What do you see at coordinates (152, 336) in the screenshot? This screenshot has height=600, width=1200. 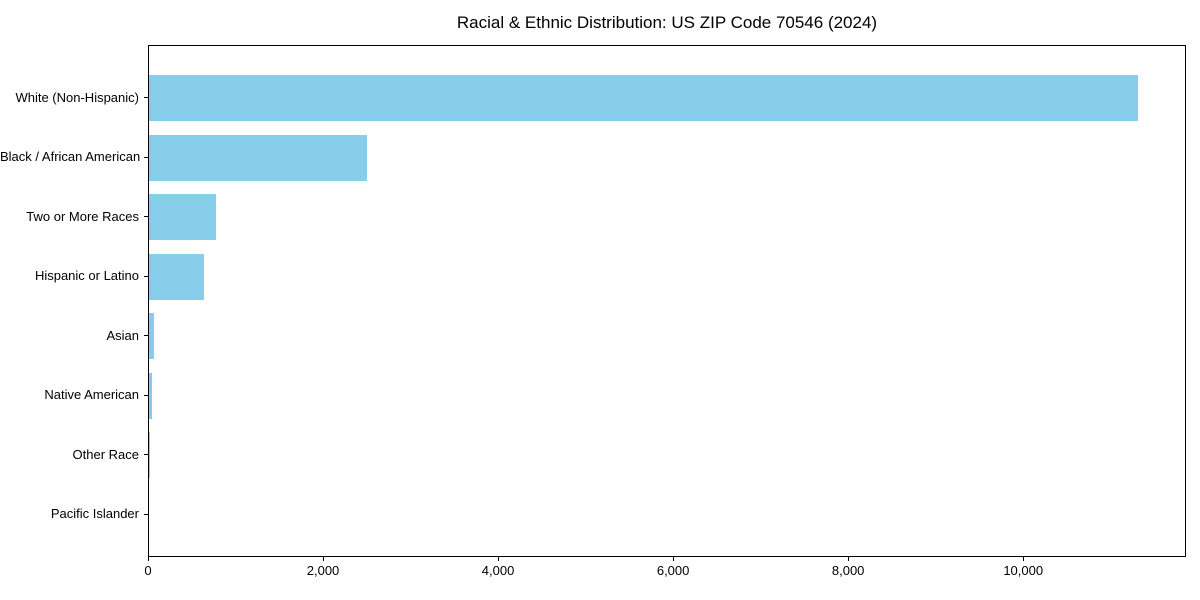 I see `bar-asian` at bounding box center [152, 336].